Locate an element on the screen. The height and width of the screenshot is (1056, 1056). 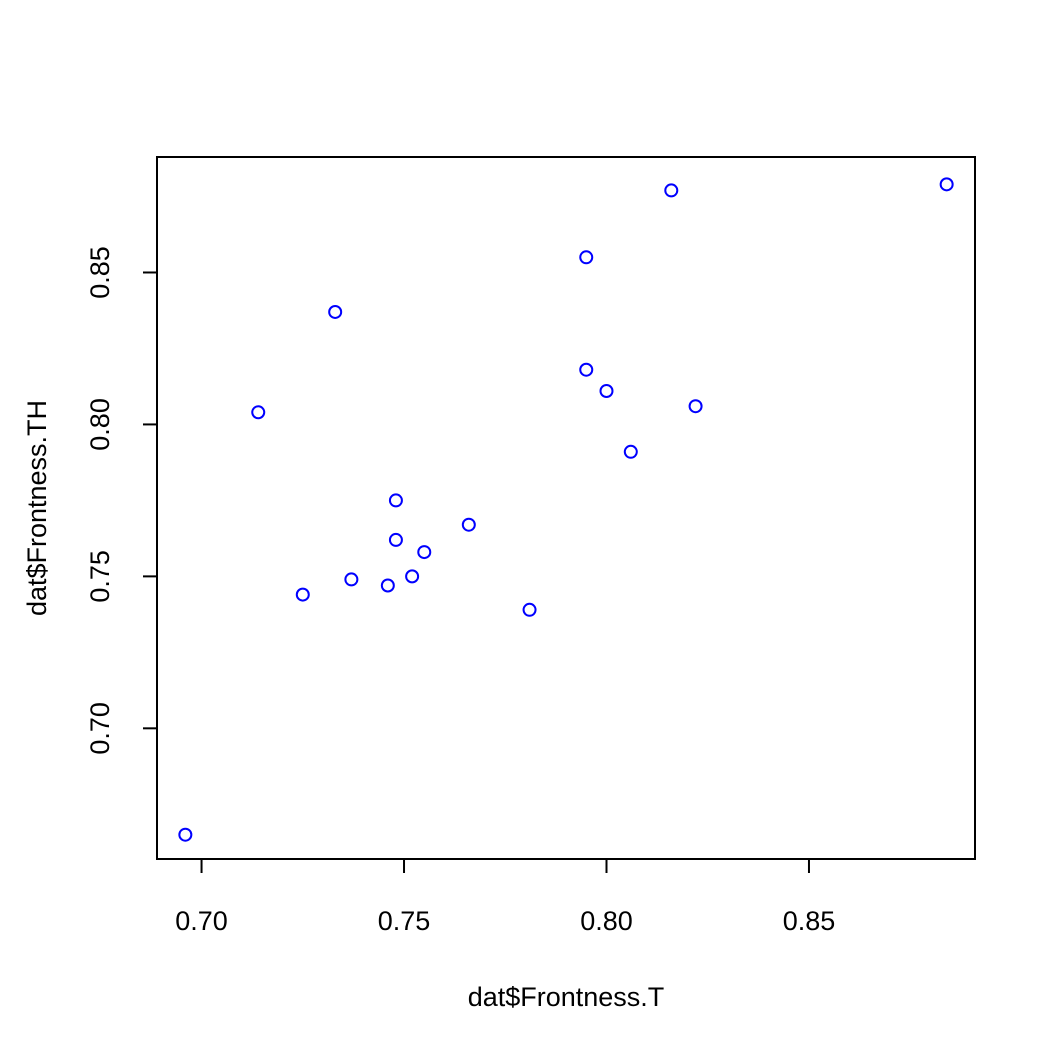
x-axis: 0.70 0.75 0.80 0.85 is located at coordinates (505, 897).